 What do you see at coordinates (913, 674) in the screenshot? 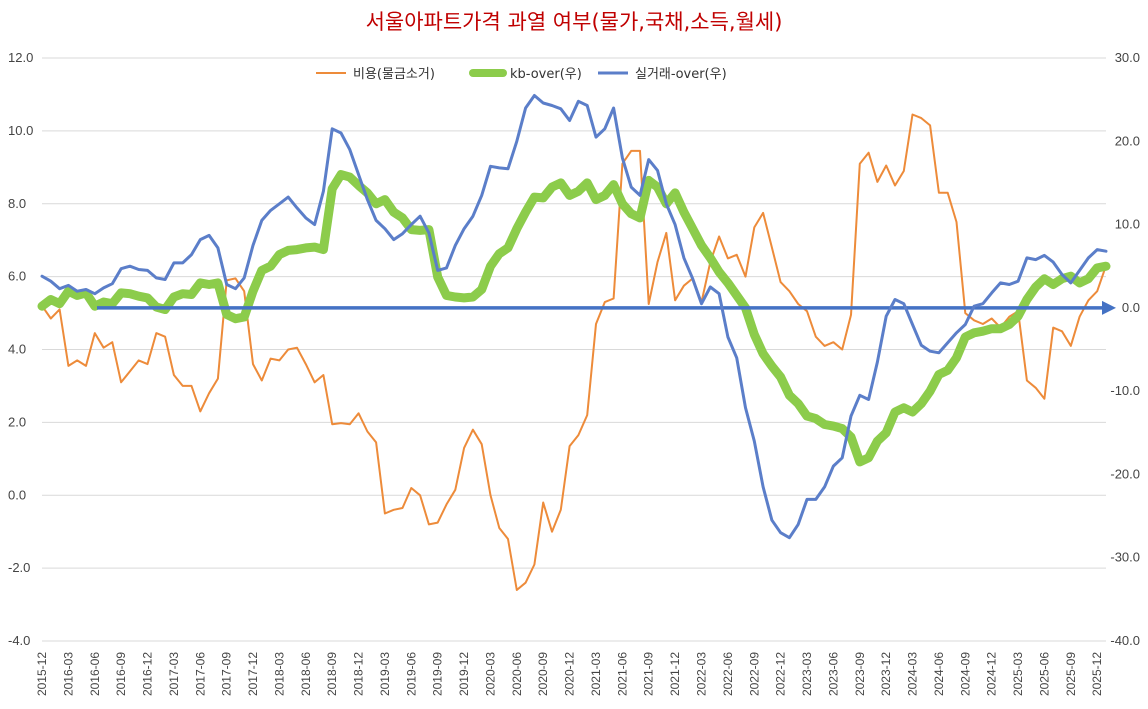
I see `x-tick-label: 2024-03` at bounding box center [913, 674].